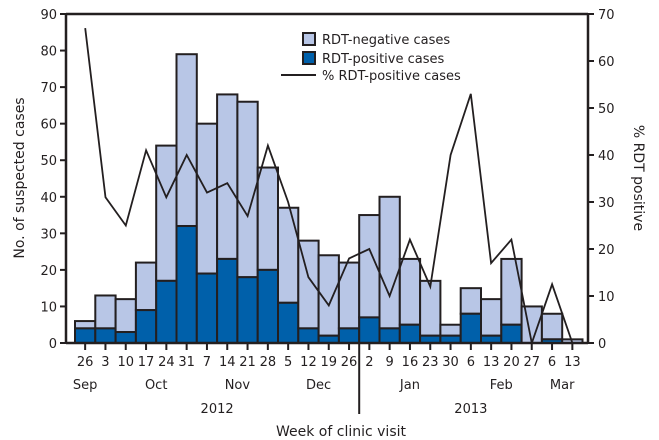 This screenshot has width=659, height=440. What do you see at coordinates (430, 362) in the screenshot?
I see `x-tick-label: 23` at bounding box center [430, 362].